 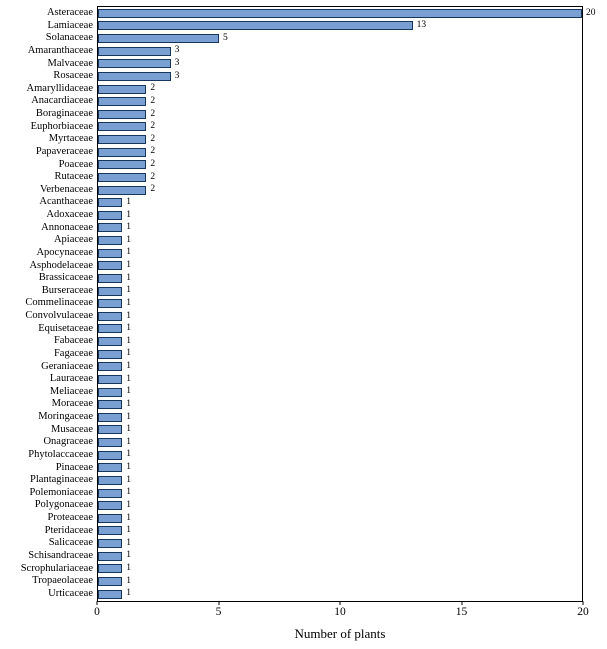 What do you see at coordinates (314, 39) in the screenshot?
I see `bar-row: Solanaceae 5` at bounding box center [314, 39].